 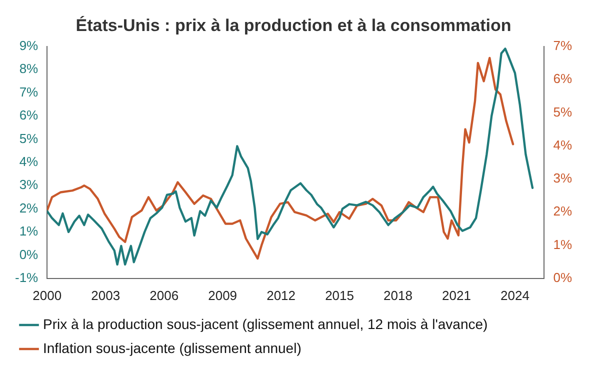 What do you see at coordinates (26, 277) in the screenshot?
I see `y-tick-label: -1%` at bounding box center [26, 277].